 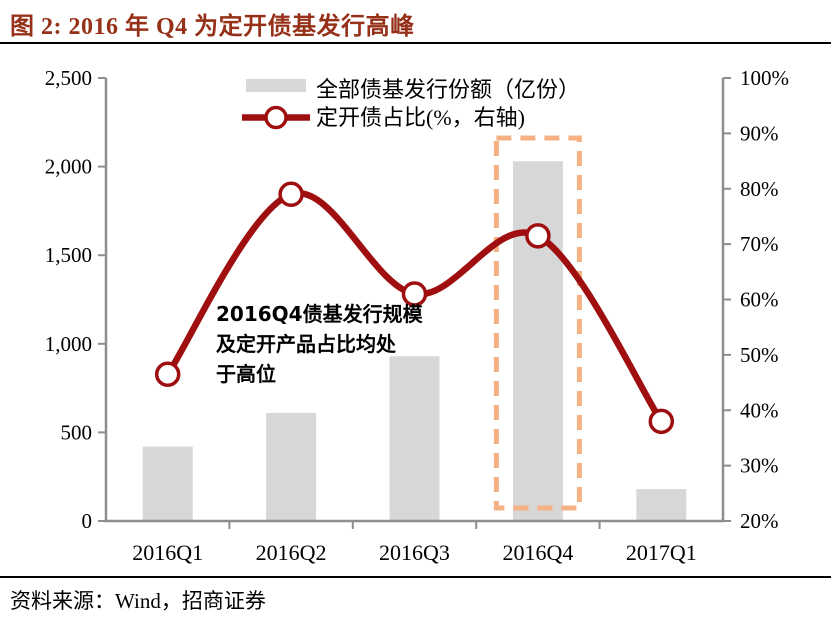 What do you see at coordinates (68, 167) in the screenshot?
I see `left-axis-label: 2,000` at bounding box center [68, 167].